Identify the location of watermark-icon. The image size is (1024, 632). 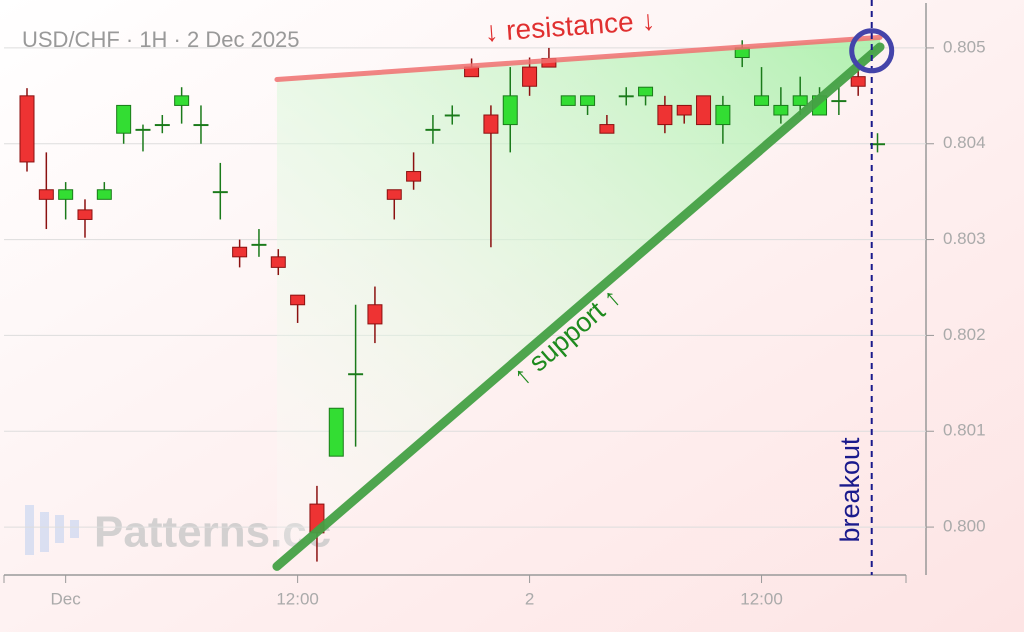
(52, 530).